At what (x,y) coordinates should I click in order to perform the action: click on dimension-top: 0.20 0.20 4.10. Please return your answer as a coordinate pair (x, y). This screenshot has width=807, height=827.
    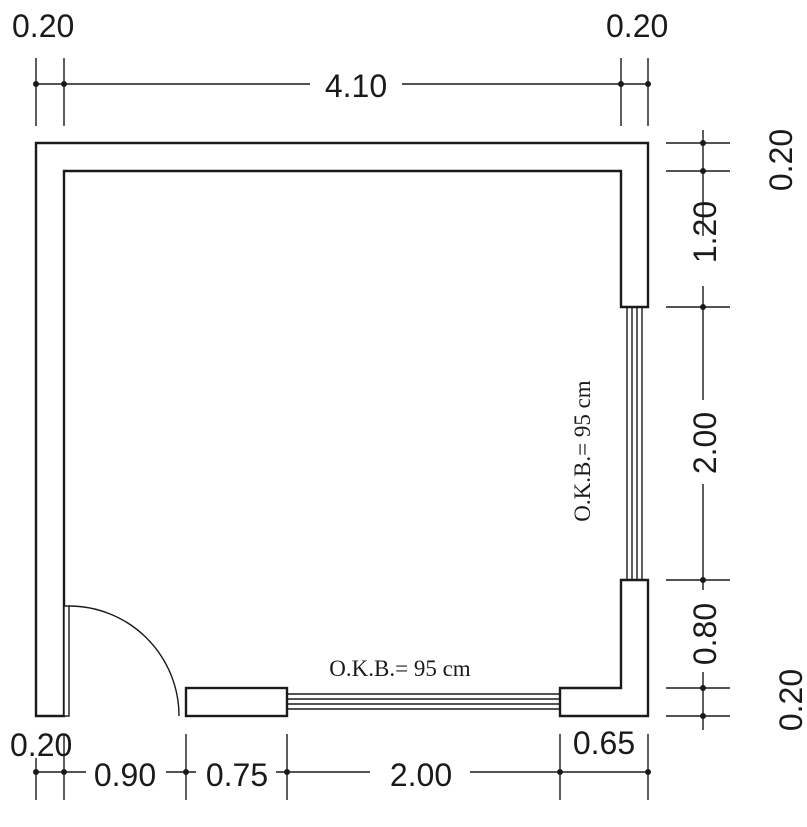
    Looking at the image, I should click on (340, 67).